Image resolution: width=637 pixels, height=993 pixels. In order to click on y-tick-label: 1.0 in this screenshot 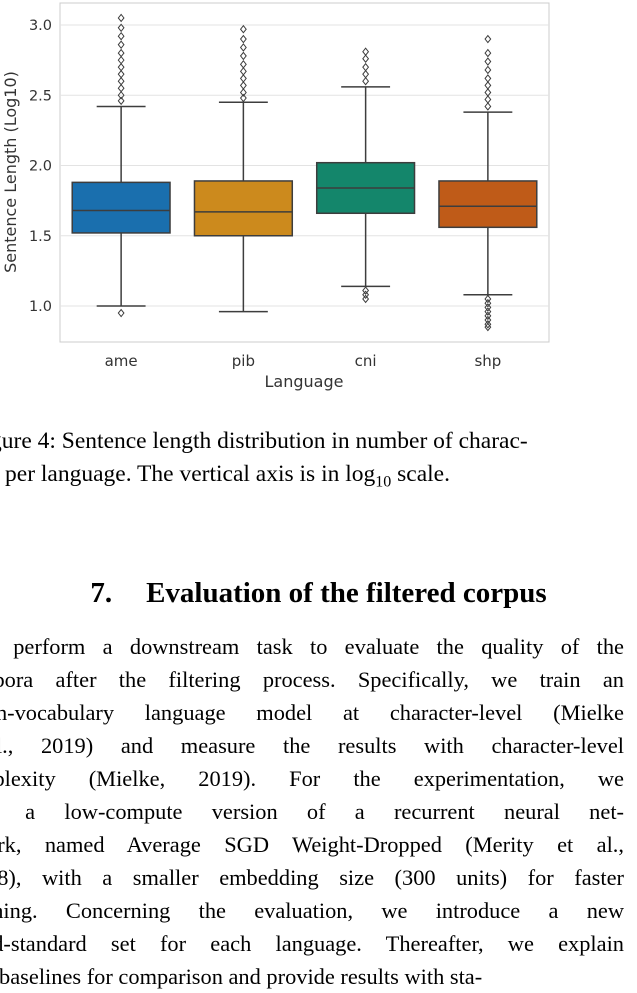, I will do `click(40, 307)`.